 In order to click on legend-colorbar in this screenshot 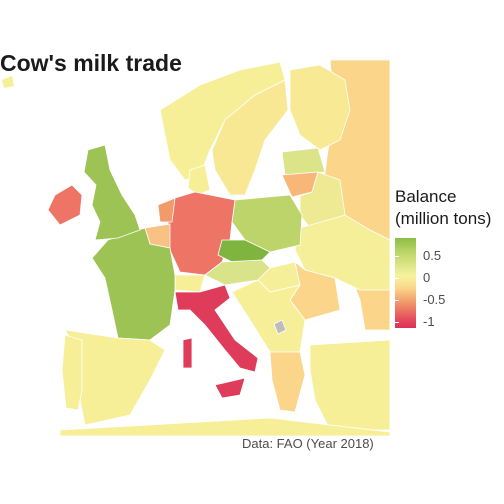, I will do `click(405, 283)`.